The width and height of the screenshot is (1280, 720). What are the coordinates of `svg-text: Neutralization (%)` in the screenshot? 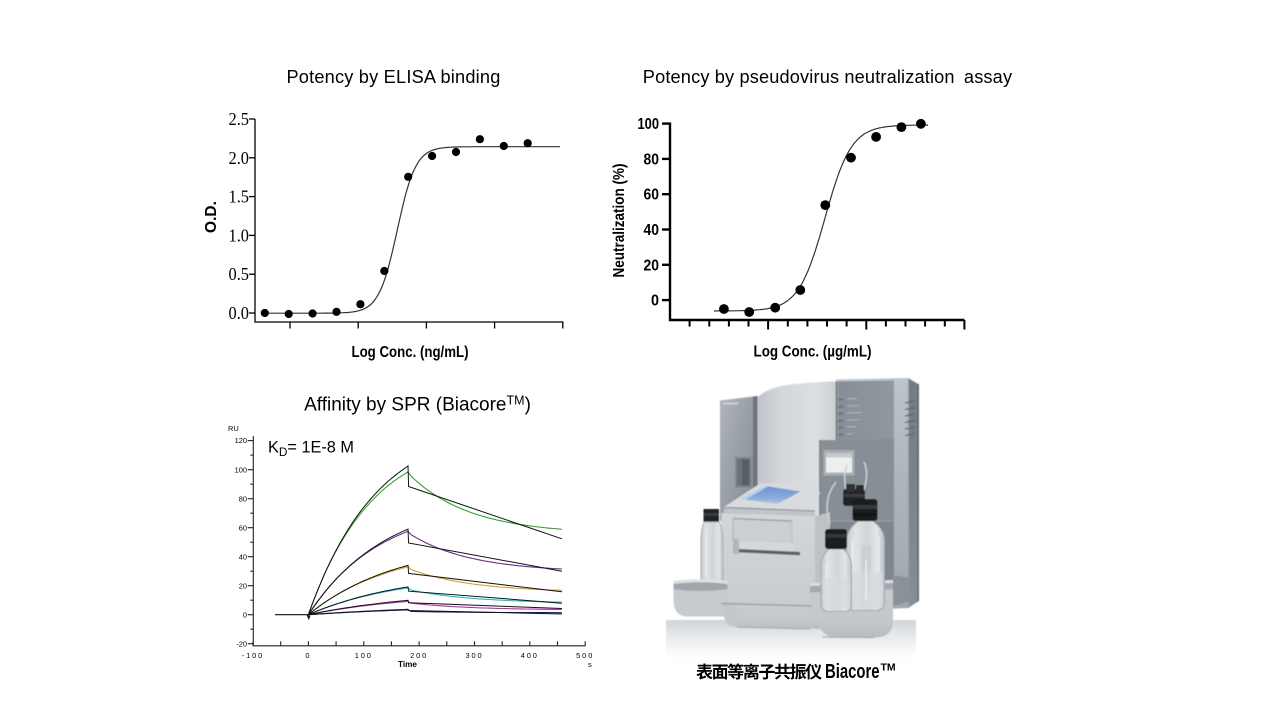 It's located at (619, 221).